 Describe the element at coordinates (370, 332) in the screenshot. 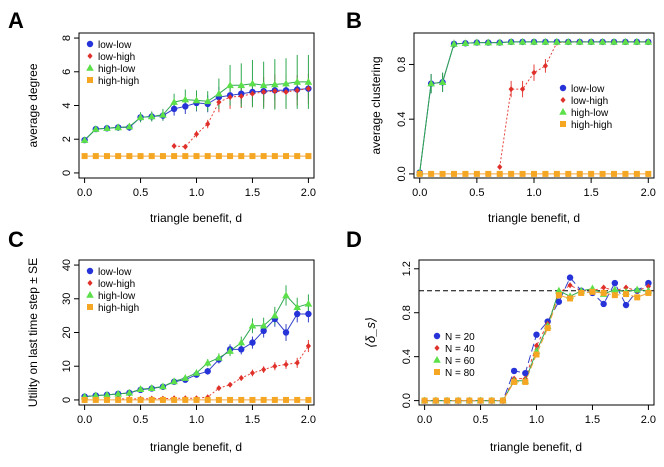

I see `y-axis-label-d: ⟨δ_s⟩` at that location.